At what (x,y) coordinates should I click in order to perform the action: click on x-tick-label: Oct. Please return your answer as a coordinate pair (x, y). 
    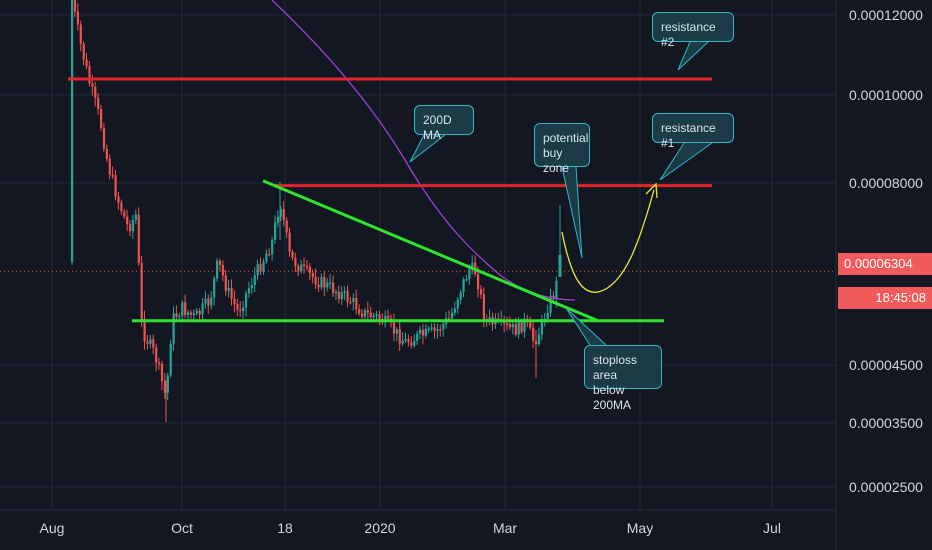
    Looking at the image, I should click on (182, 528).